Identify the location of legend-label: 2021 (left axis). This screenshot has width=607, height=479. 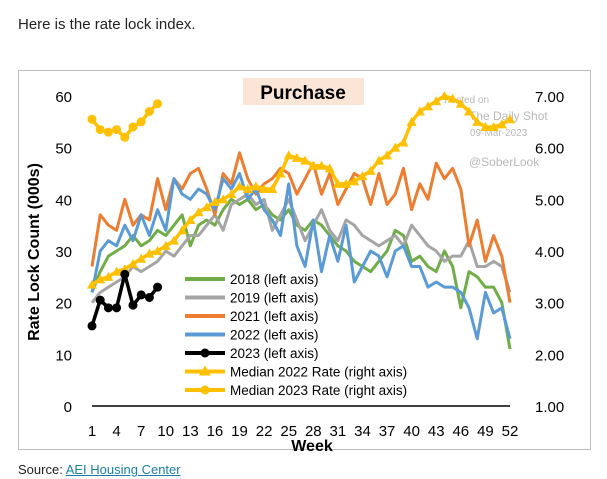
(274, 316).